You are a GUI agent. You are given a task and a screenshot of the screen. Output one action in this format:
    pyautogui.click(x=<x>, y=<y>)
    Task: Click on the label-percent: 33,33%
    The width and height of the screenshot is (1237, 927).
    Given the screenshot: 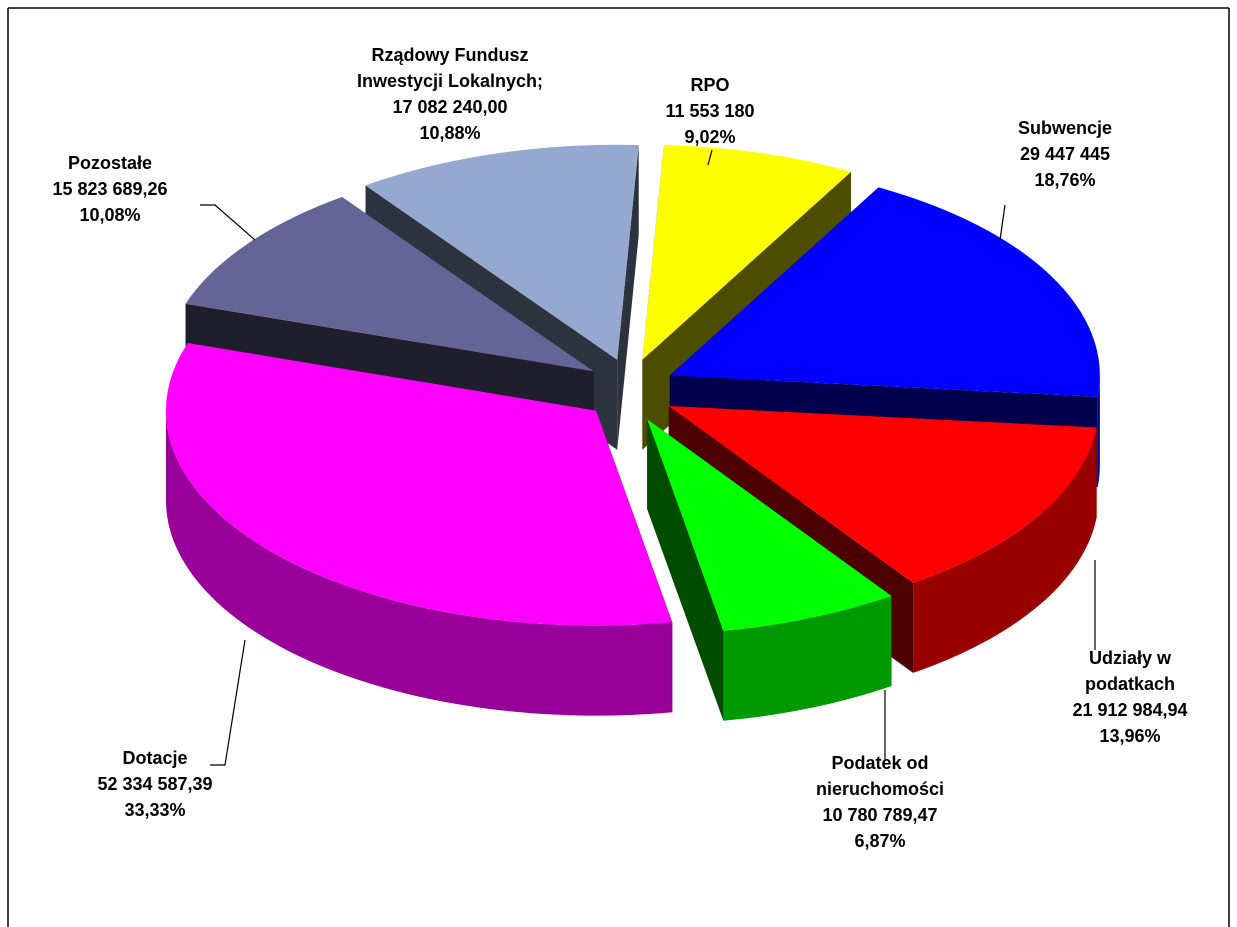 What is the action you would take?
    pyautogui.click(x=155, y=810)
    